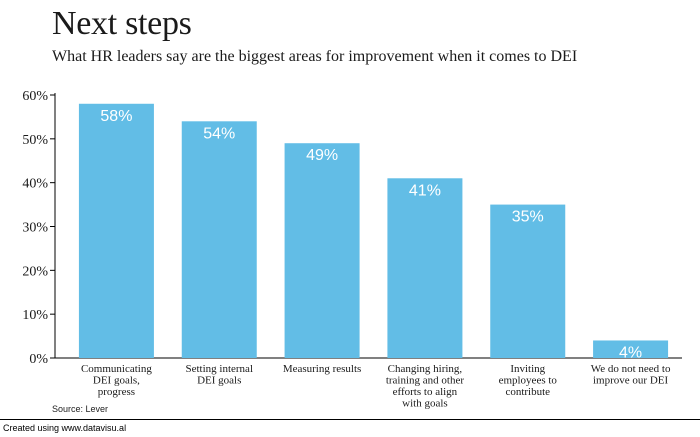 This screenshot has height=437, width=700. I want to click on y-tick-label: 40%, so click(35, 184).